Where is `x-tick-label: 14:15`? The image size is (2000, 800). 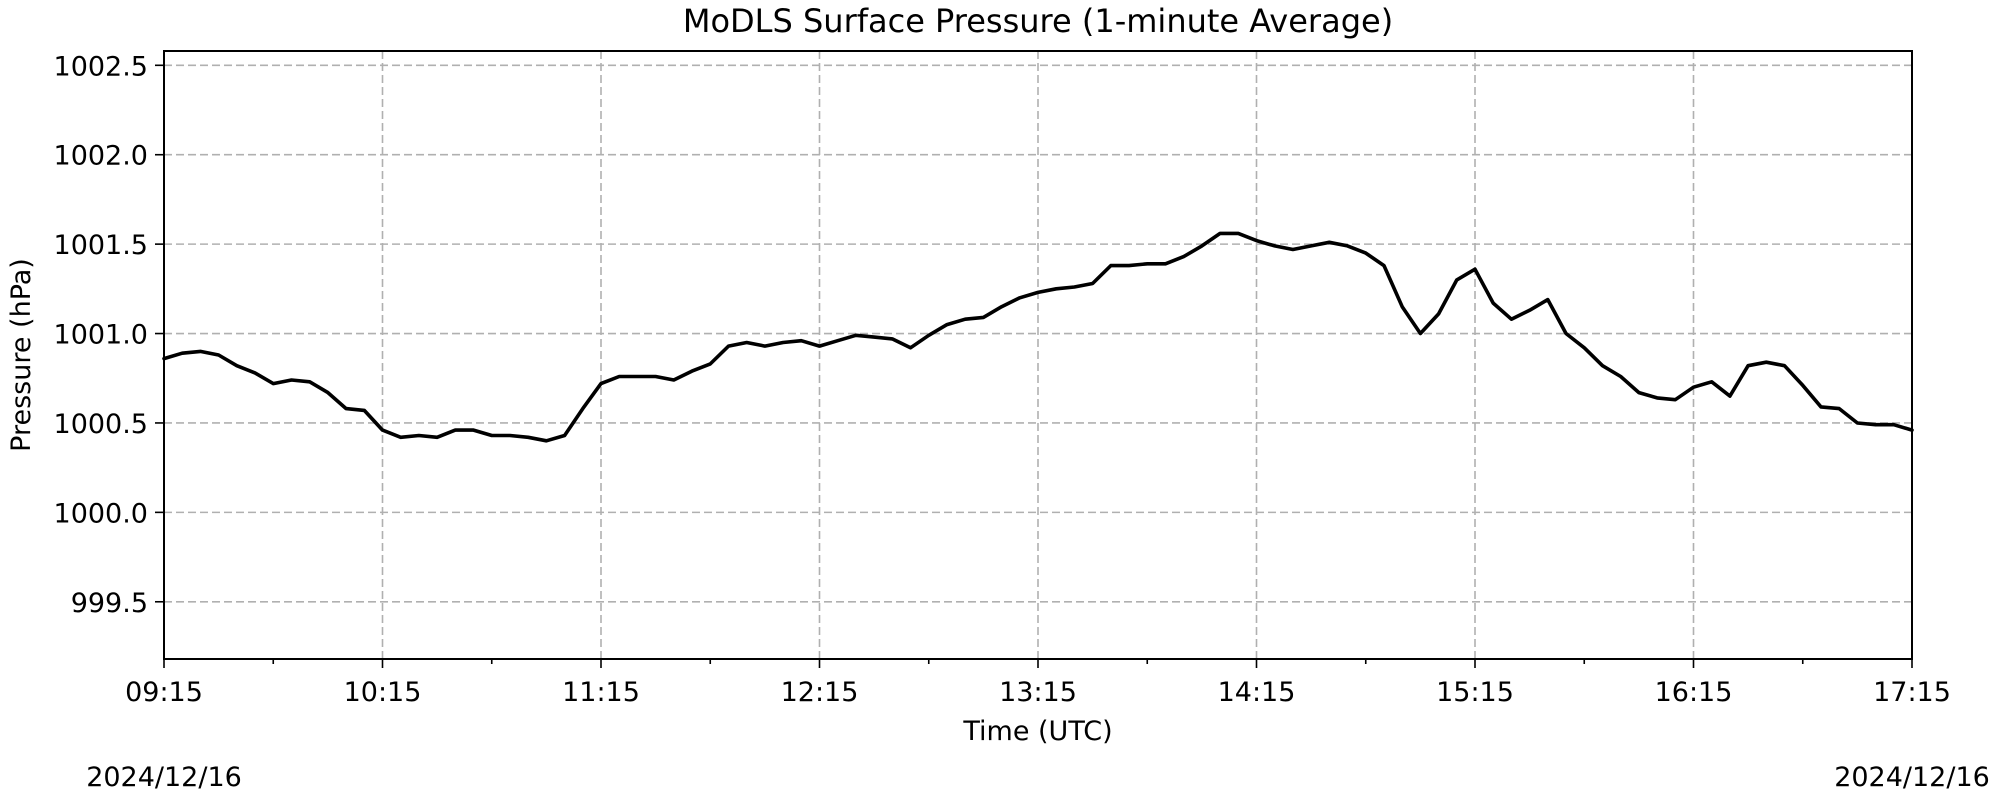
x-tick-label: 14:15 is located at coordinates (1257, 692).